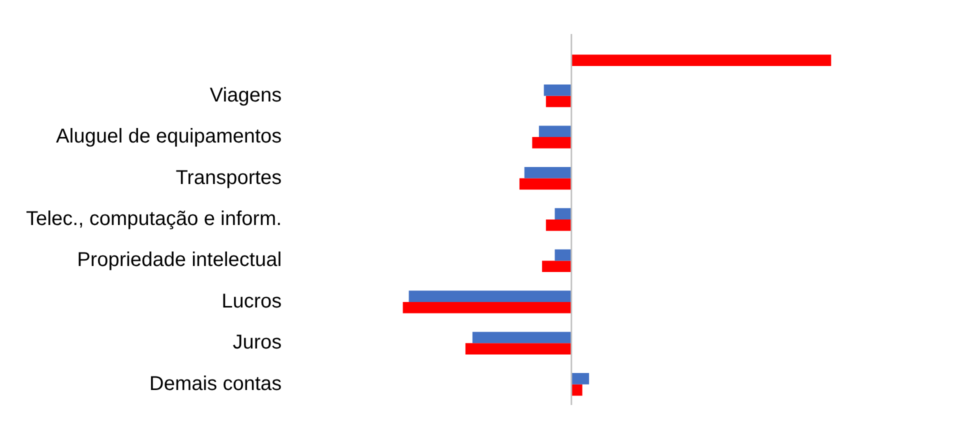 The height and width of the screenshot is (439, 971). What do you see at coordinates (252, 301) in the screenshot?
I see `y-tick-label: Lucros` at bounding box center [252, 301].